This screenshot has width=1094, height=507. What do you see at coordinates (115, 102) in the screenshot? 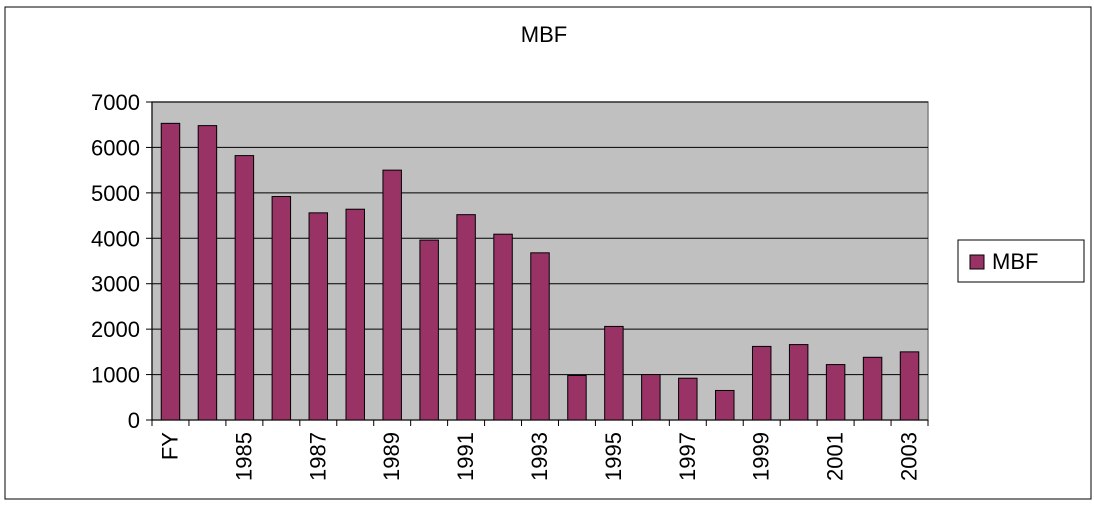
I see `y-tick-label: 7000` at bounding box center [115, 102].